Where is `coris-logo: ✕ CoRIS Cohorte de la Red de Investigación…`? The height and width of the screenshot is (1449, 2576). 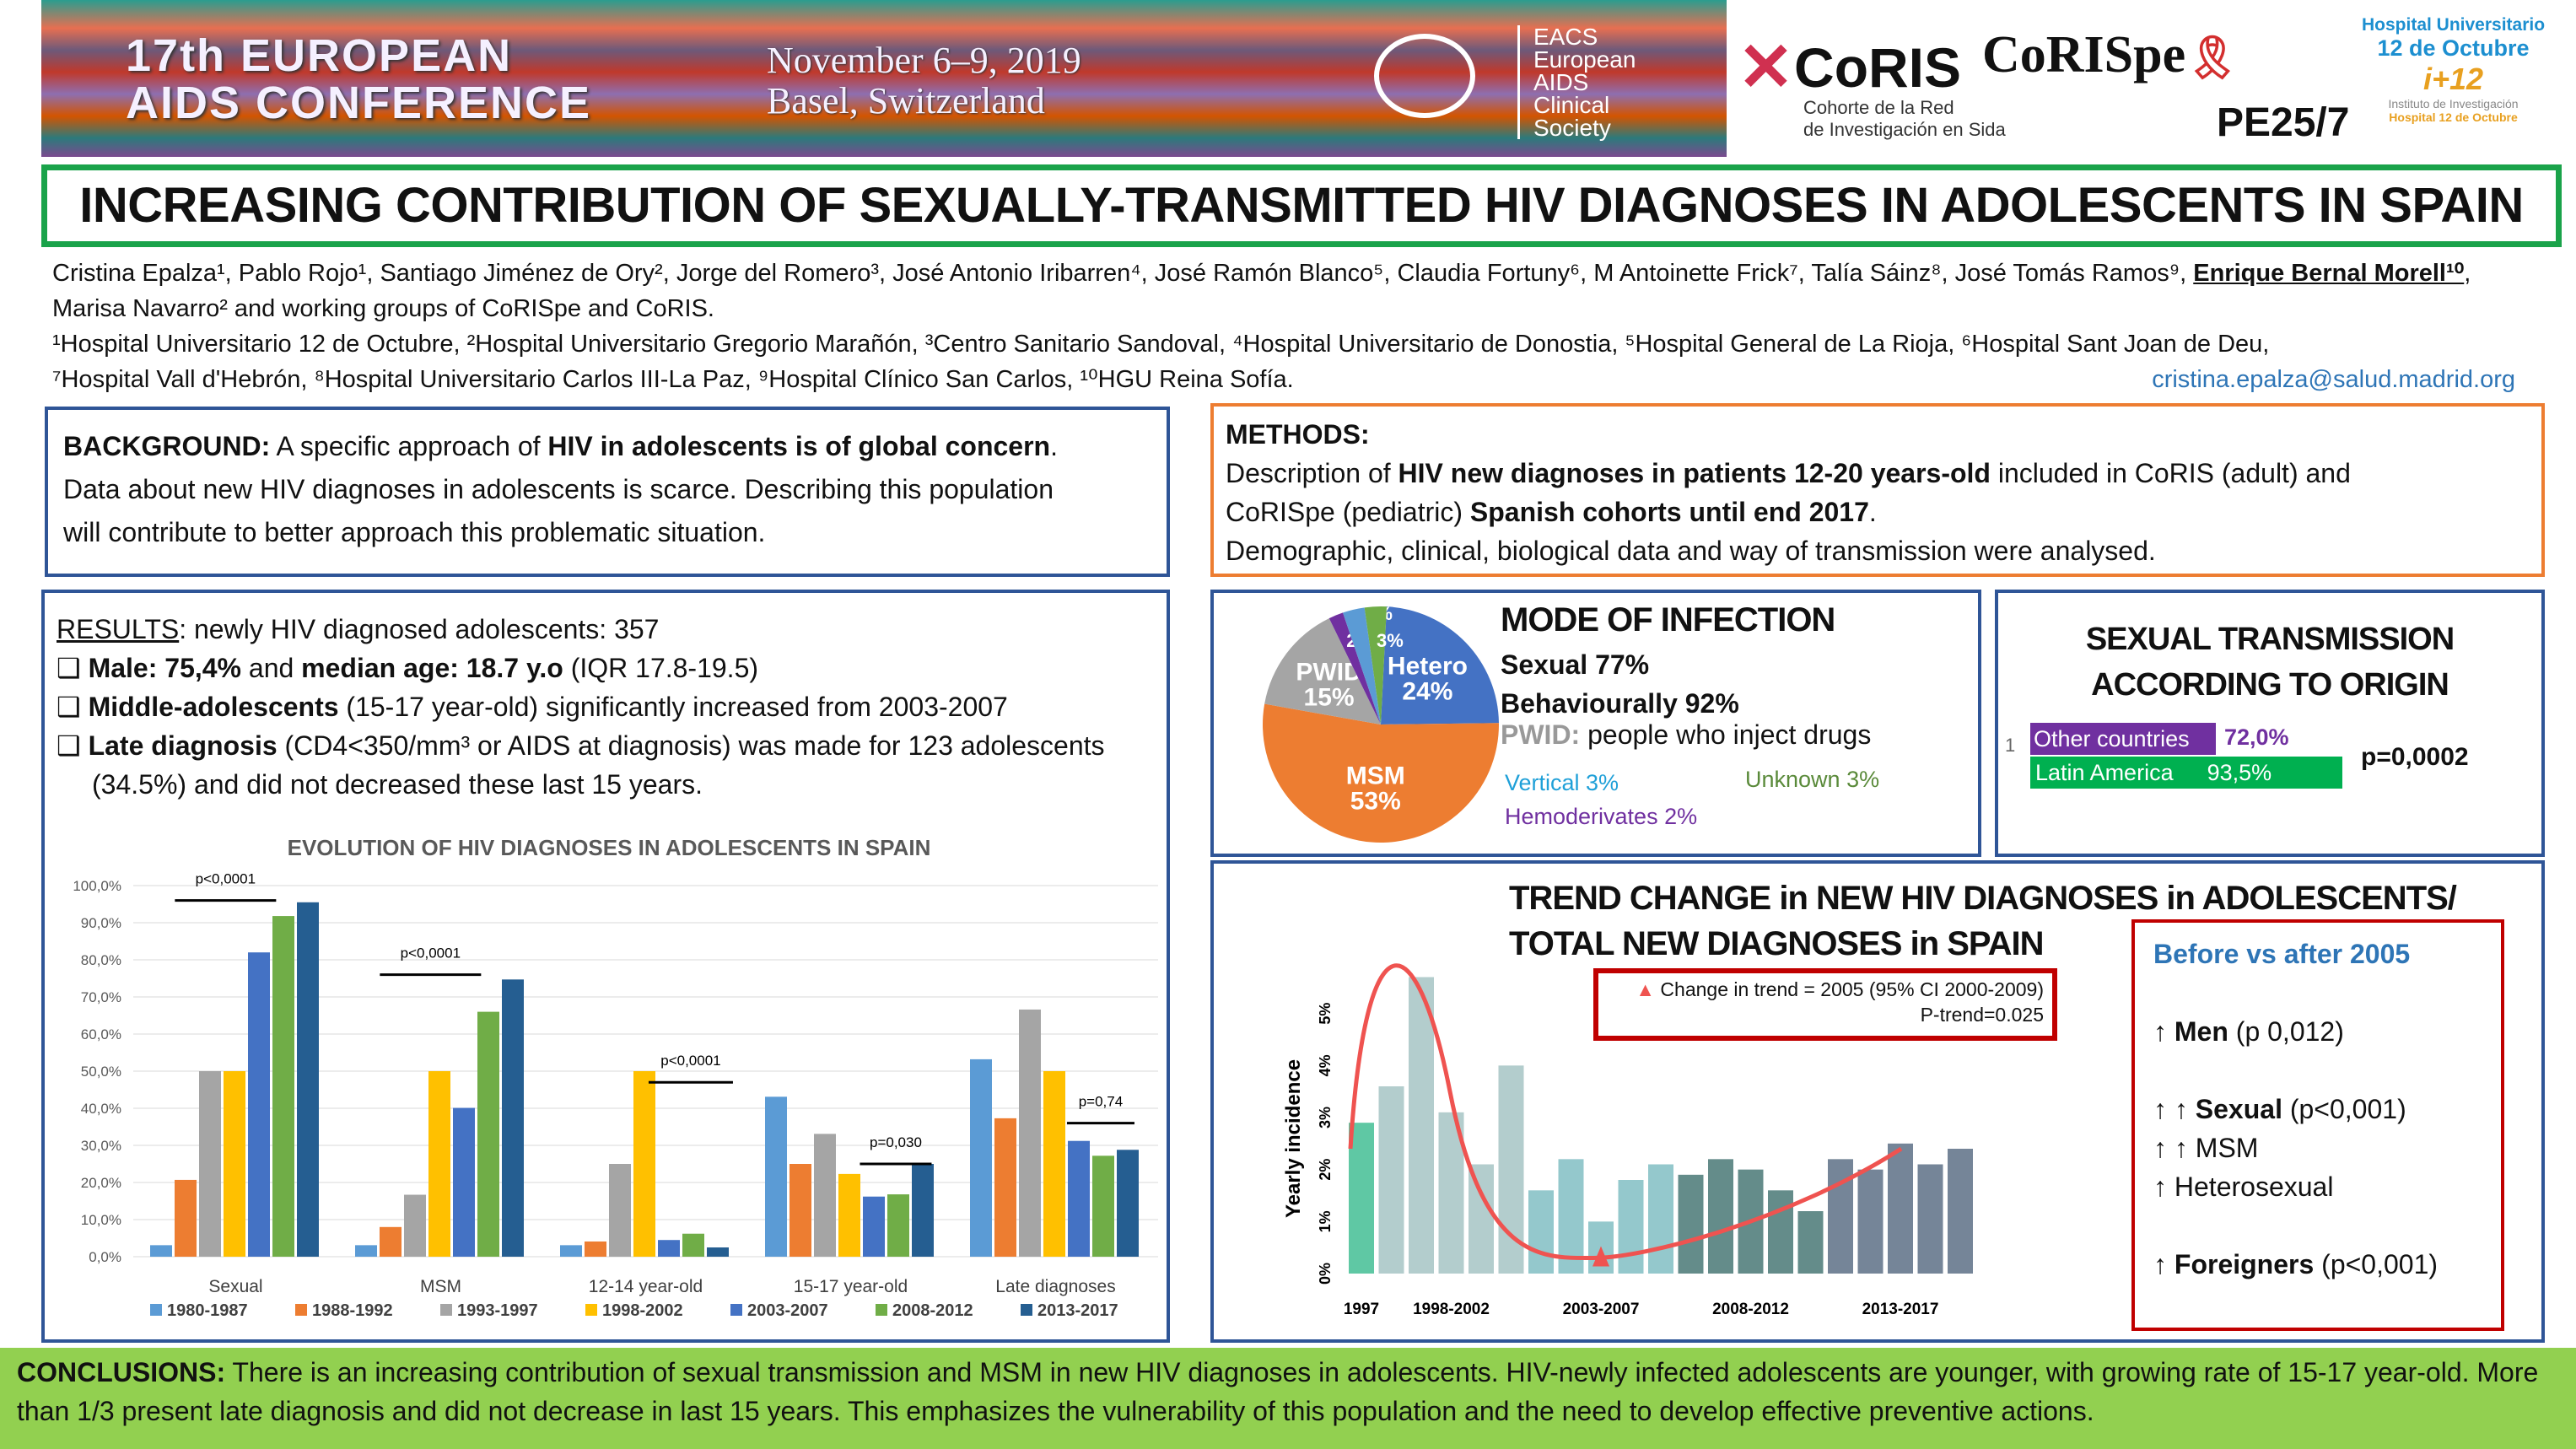 coris-logo: ✕ CoRIS Cohorte de la Red de Investigación… is located at coordinates (1872, 85).